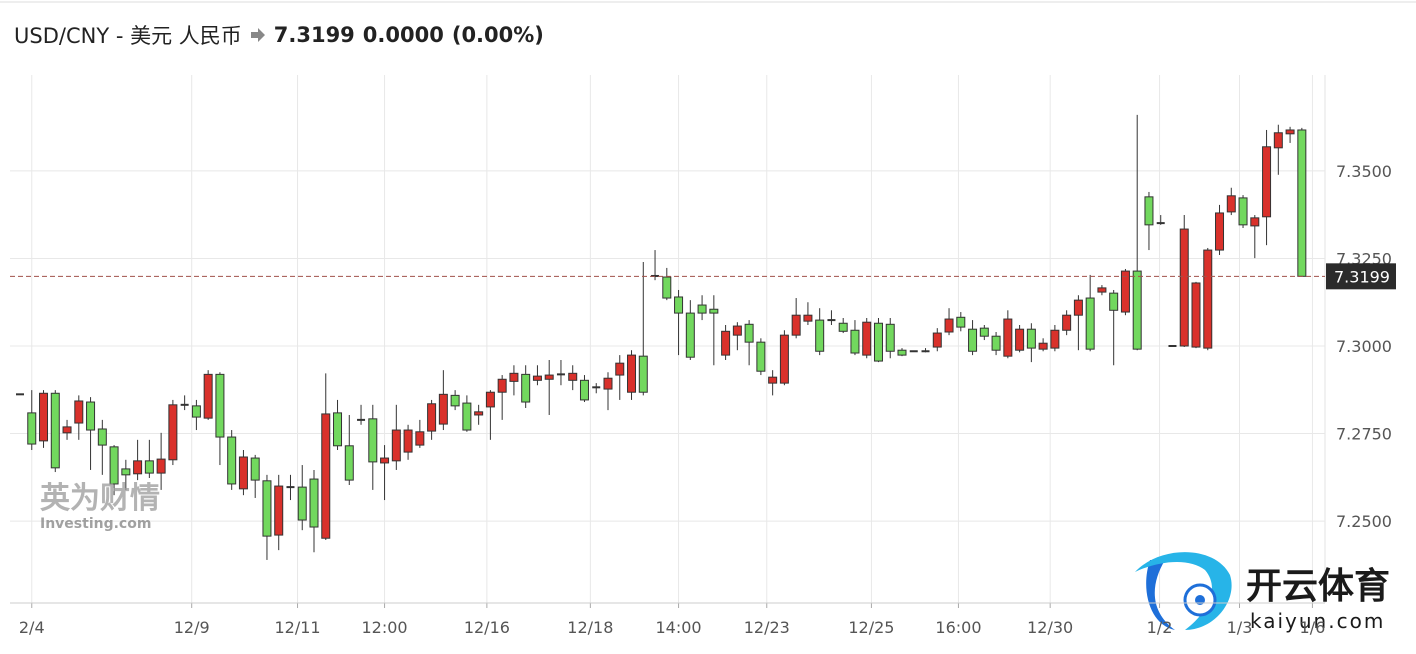 The image size is (1416, 654). What do you see at coordinates (1050, 627) in the screenshot?
I see `x-tick-label: 12/30` at bounding box center [1050, 627].